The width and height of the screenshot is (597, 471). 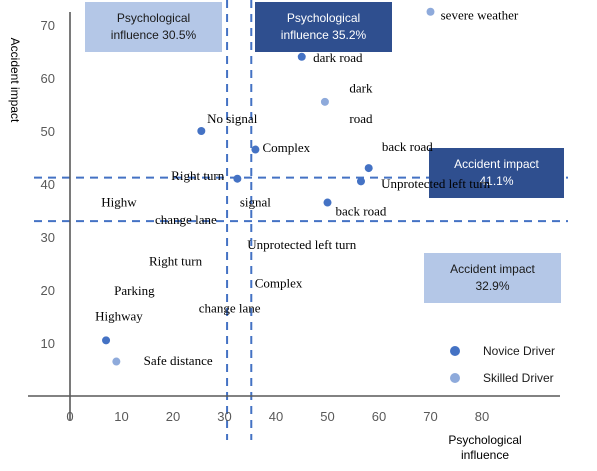 What do you see at coordinates (496, 181) in the screenshot?
I see `threshold-box-line2: 41.1%` at bounding box center [496, 181].